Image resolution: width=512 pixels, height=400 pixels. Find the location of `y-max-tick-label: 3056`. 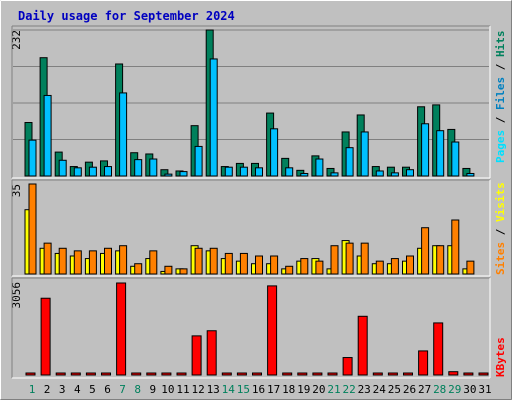

y-max-tick-label: 3056 is located at coordinates (16, 295).